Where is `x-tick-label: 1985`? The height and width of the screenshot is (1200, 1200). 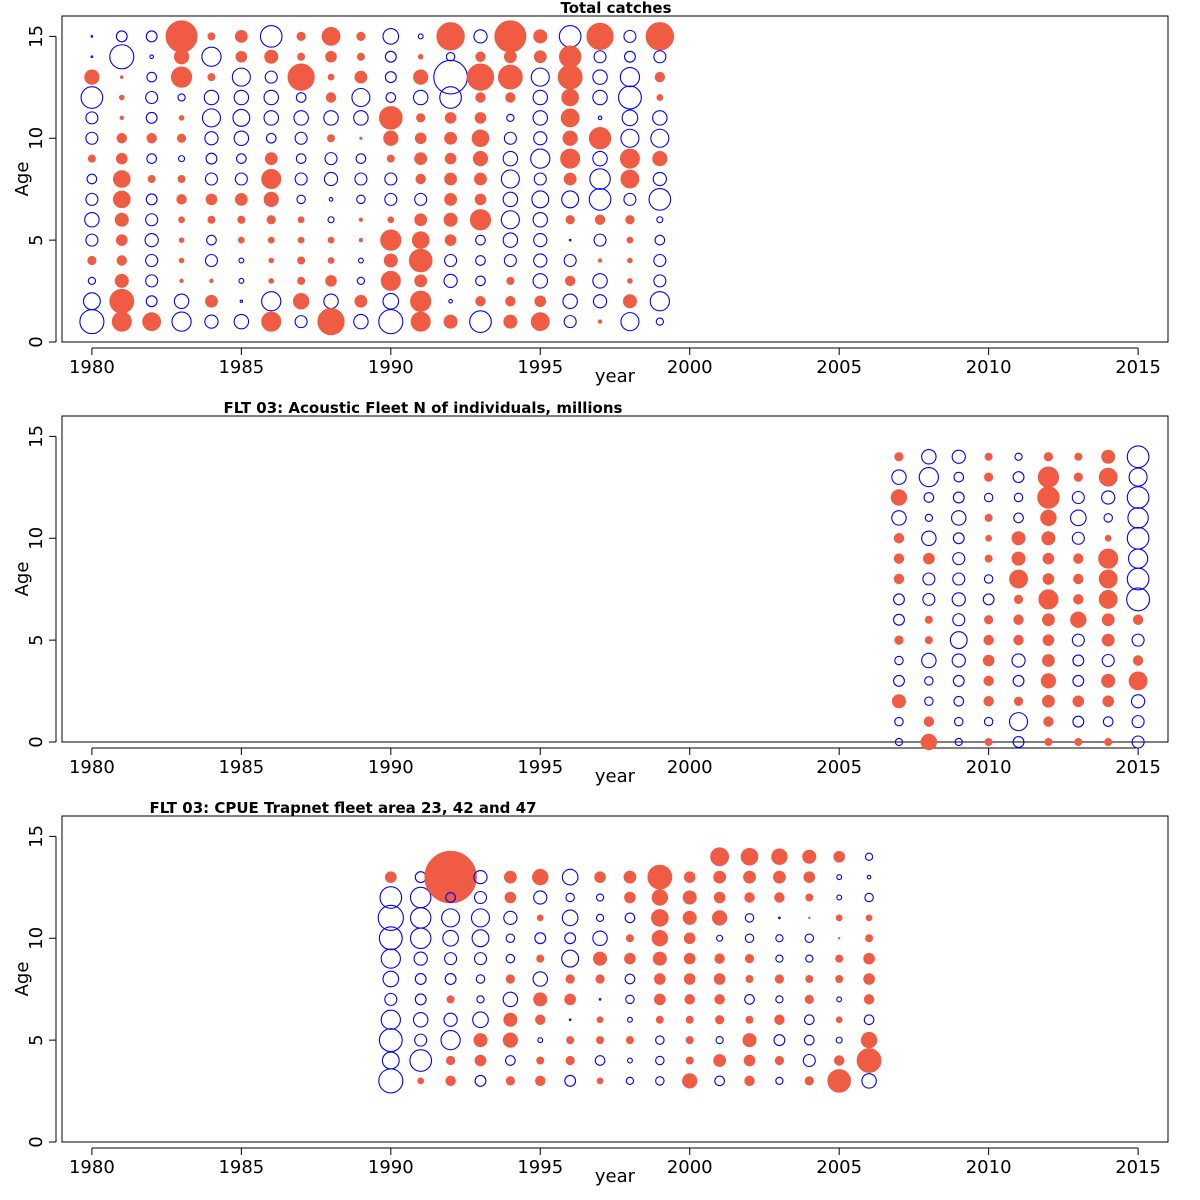
x-tick-label: 1985 is located at coordinates (241, 767).